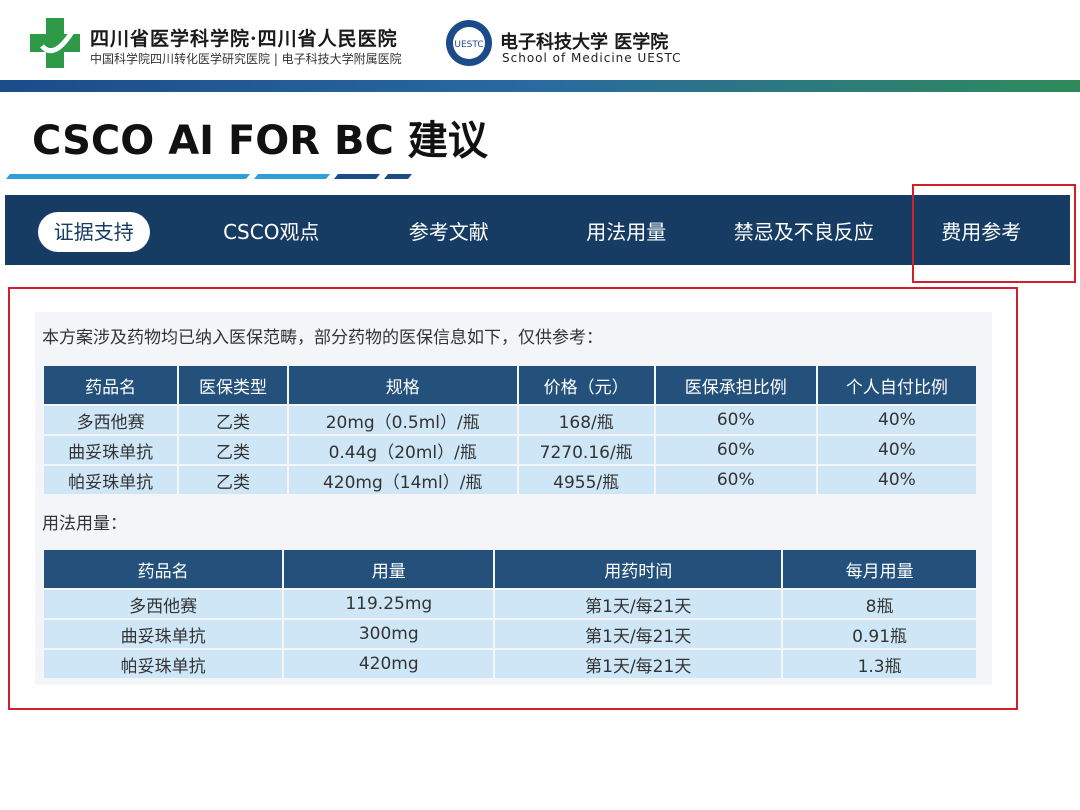 The height and width of the screenshot is (810, 1080). Describe the element at coordinates (322, 338) in the screenshot. I see `intro-text: 本方案涉及药物均已纳入医保范畴，部分药物的医保信息如下，仅供参考：` at that location.